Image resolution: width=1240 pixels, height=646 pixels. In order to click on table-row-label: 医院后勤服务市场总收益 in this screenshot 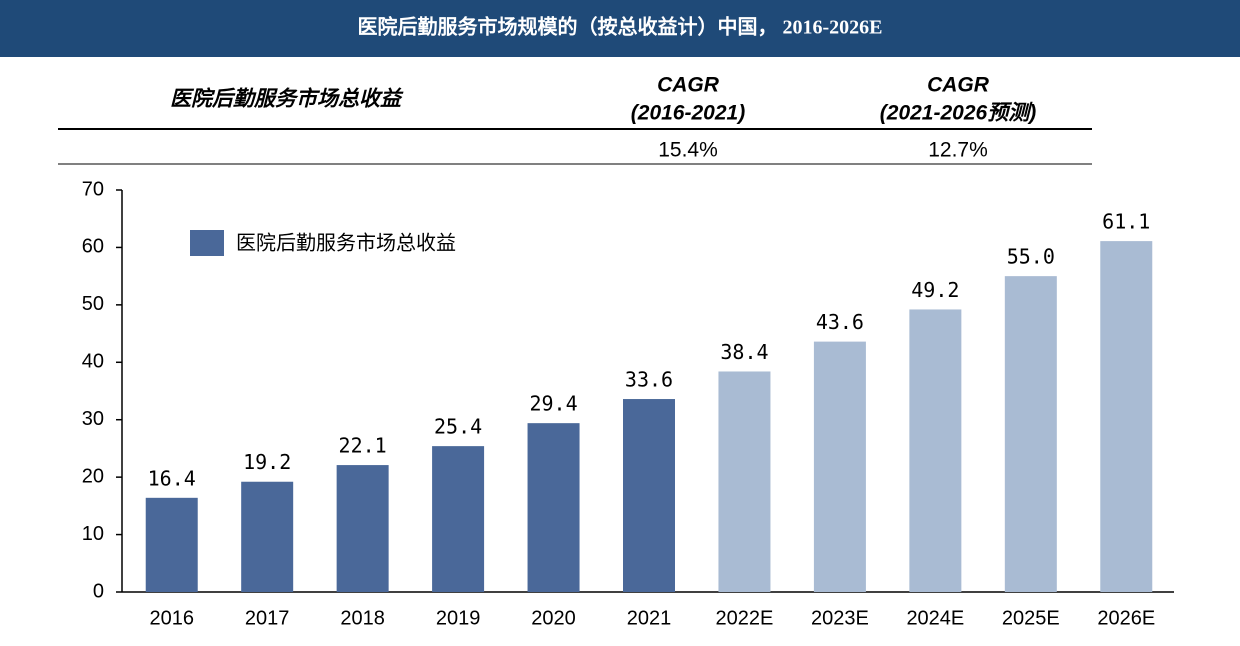, I will do `click(287, 99)`.